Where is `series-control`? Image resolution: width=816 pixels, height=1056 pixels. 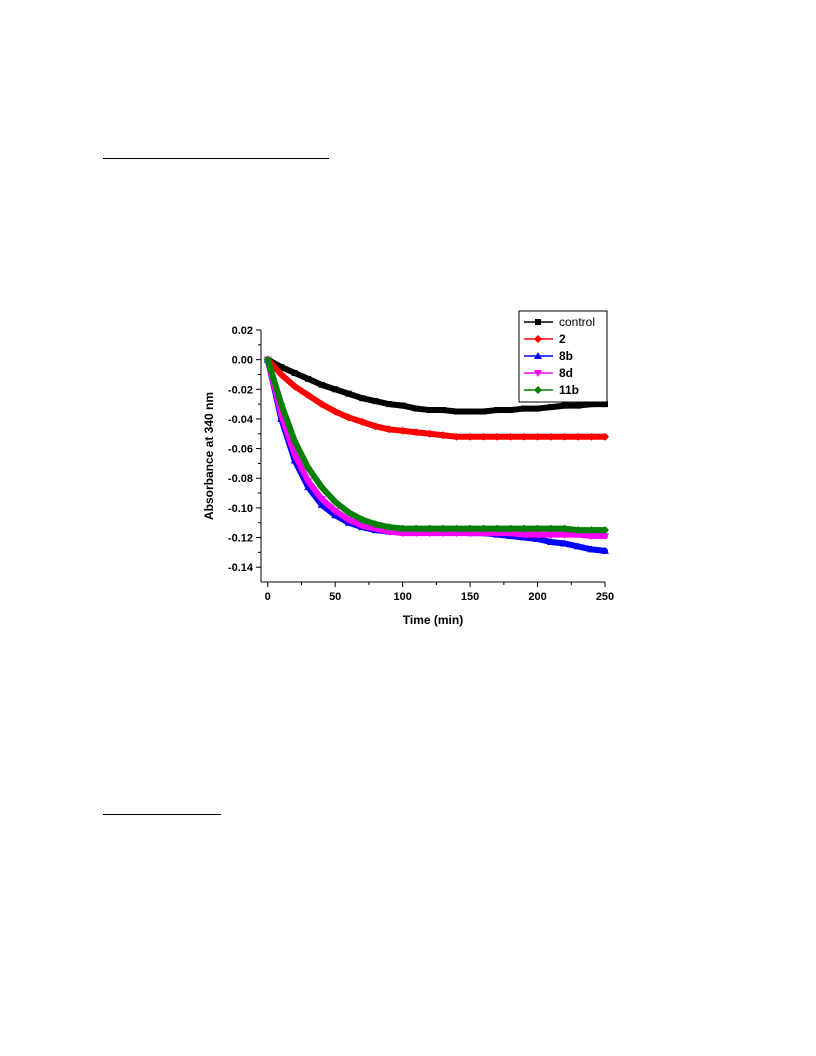
series-control is located at coordinates (436, 385).